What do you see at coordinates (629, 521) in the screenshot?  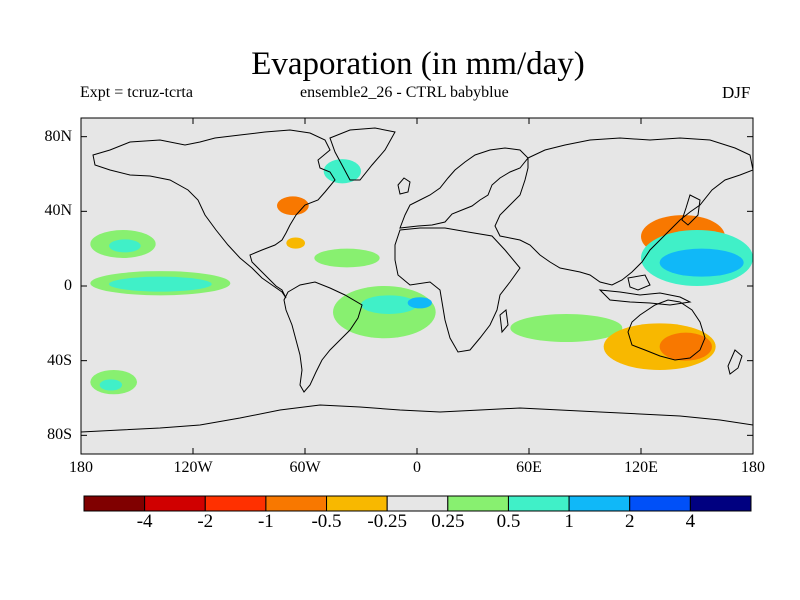 I see `colorbar-label: 2` at bounding box center [629, 521].